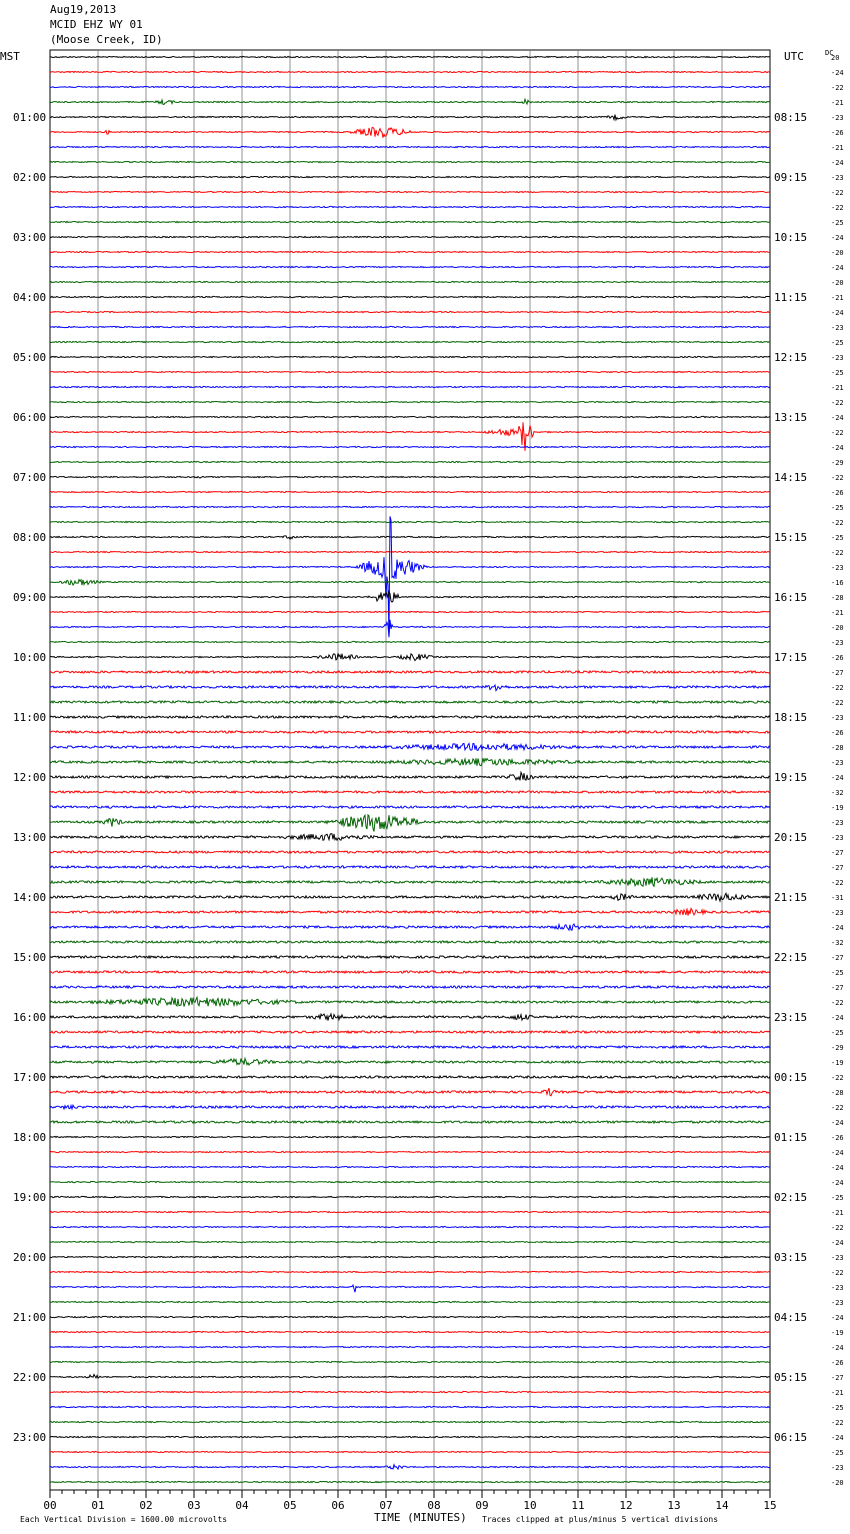  I want to click on utc-hour-label: 21:15, so click(790, 897).